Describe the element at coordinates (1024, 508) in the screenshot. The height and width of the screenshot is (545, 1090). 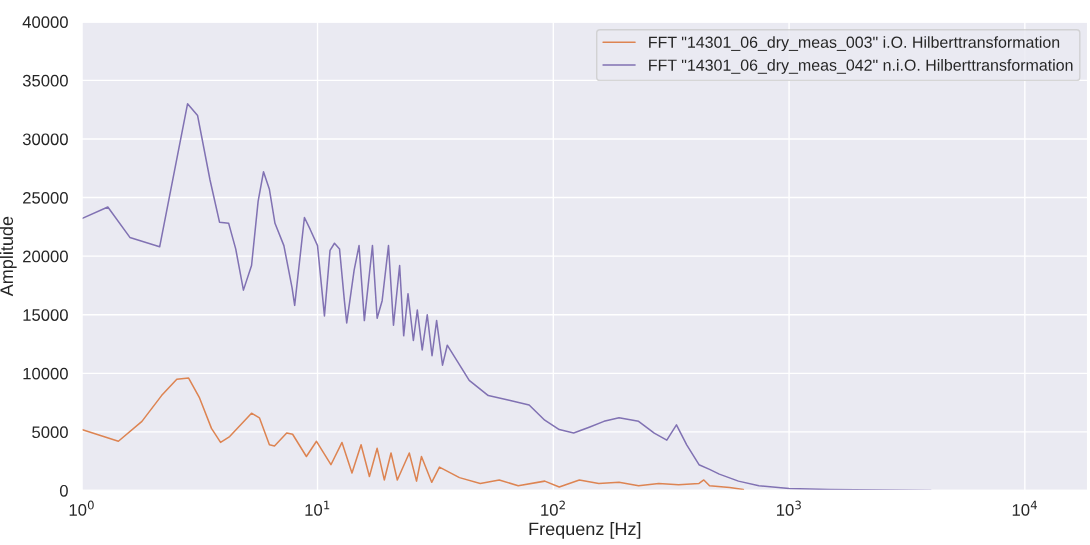
I see `x-tick-label: 10$^{4}$` at that location.